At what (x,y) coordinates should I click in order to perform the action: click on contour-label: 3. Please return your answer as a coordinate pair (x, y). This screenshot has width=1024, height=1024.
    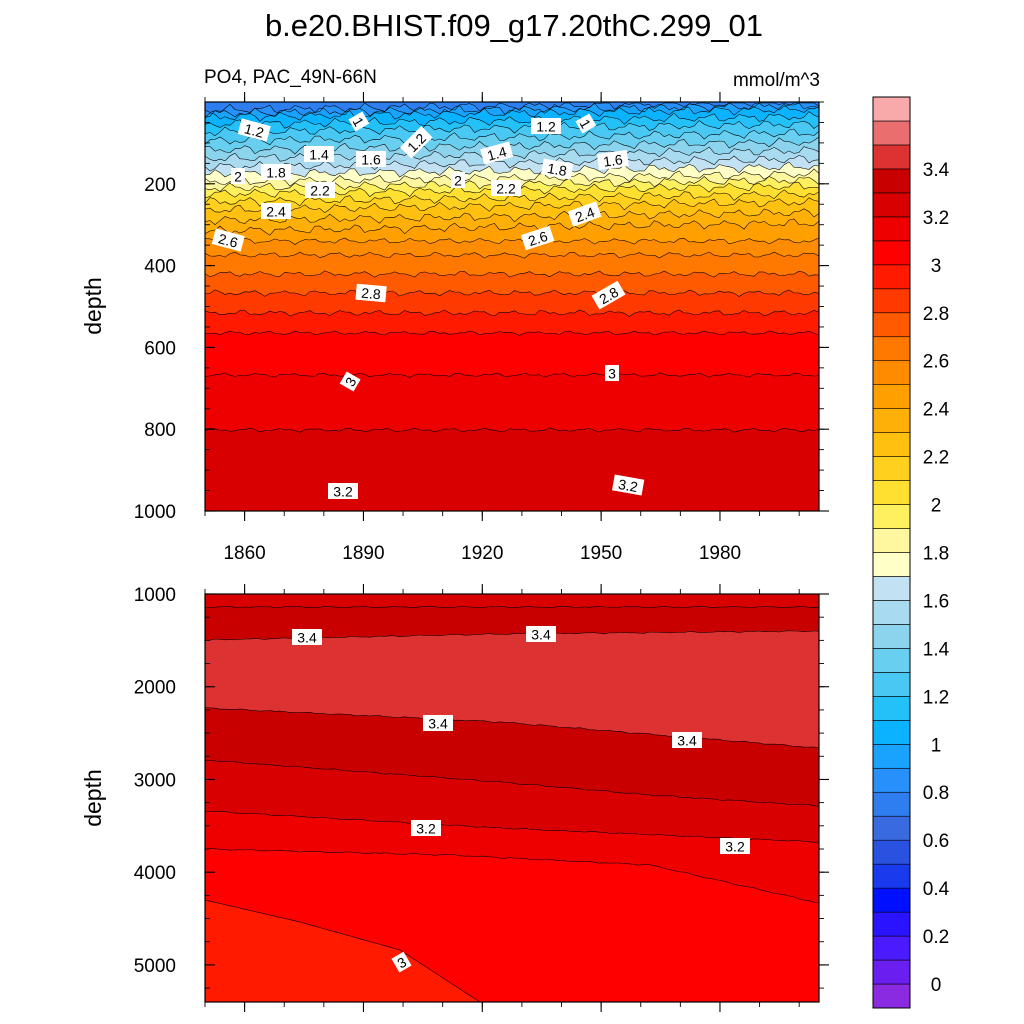
    Looking at the image, I should click on (612, 373).